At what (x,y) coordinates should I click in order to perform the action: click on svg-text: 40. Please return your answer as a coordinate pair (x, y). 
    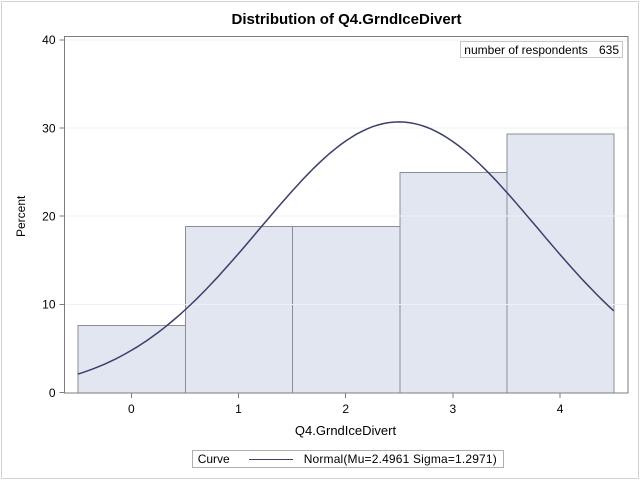
    Looking at the image, I should click on (49, 40).